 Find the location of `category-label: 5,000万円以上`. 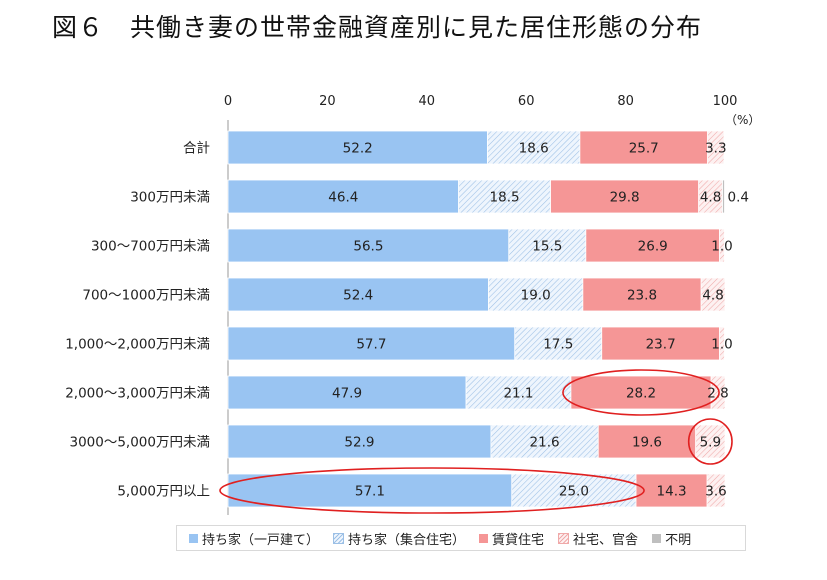

category-label: 5,000万円以上 is located at coordinates (163, 492).